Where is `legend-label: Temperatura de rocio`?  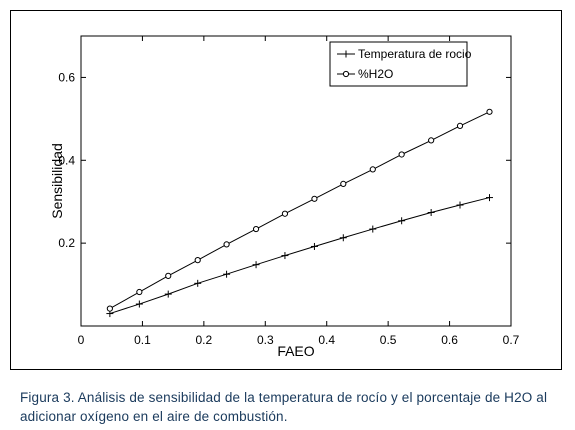
legend-label: Temperatura de rocio is located at coordinates (415, 54).